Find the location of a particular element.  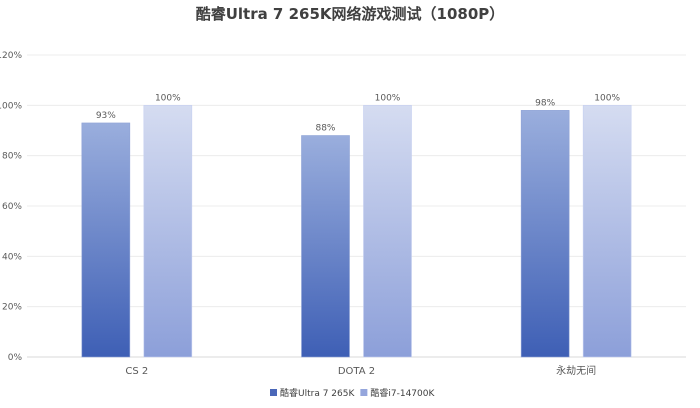

bar-series-1-永劫无间 is located at coordinates (545, 234).